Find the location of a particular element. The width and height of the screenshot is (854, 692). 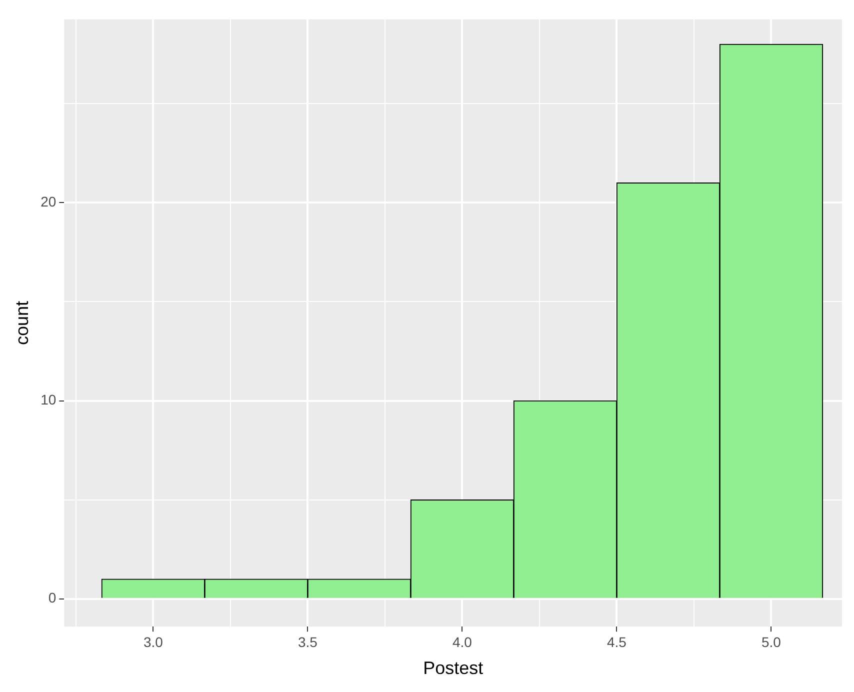

y-tick-label: 0 is located at coordinates (52, 598).